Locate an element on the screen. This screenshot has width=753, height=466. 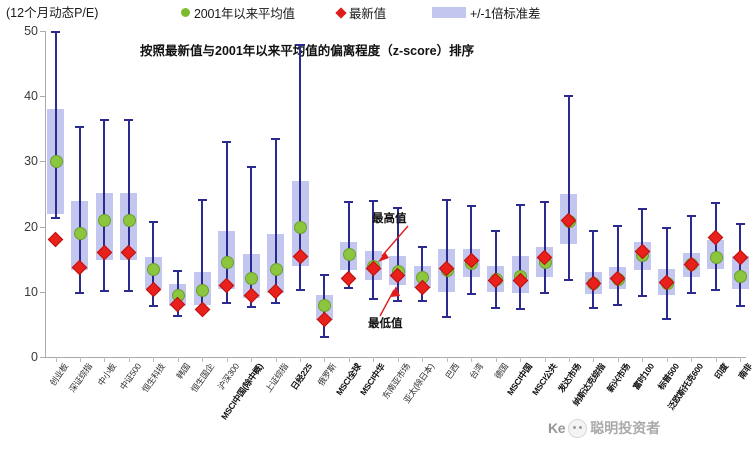
x-axis-label: 俄罗斯 is located at coordinates (327, 374).